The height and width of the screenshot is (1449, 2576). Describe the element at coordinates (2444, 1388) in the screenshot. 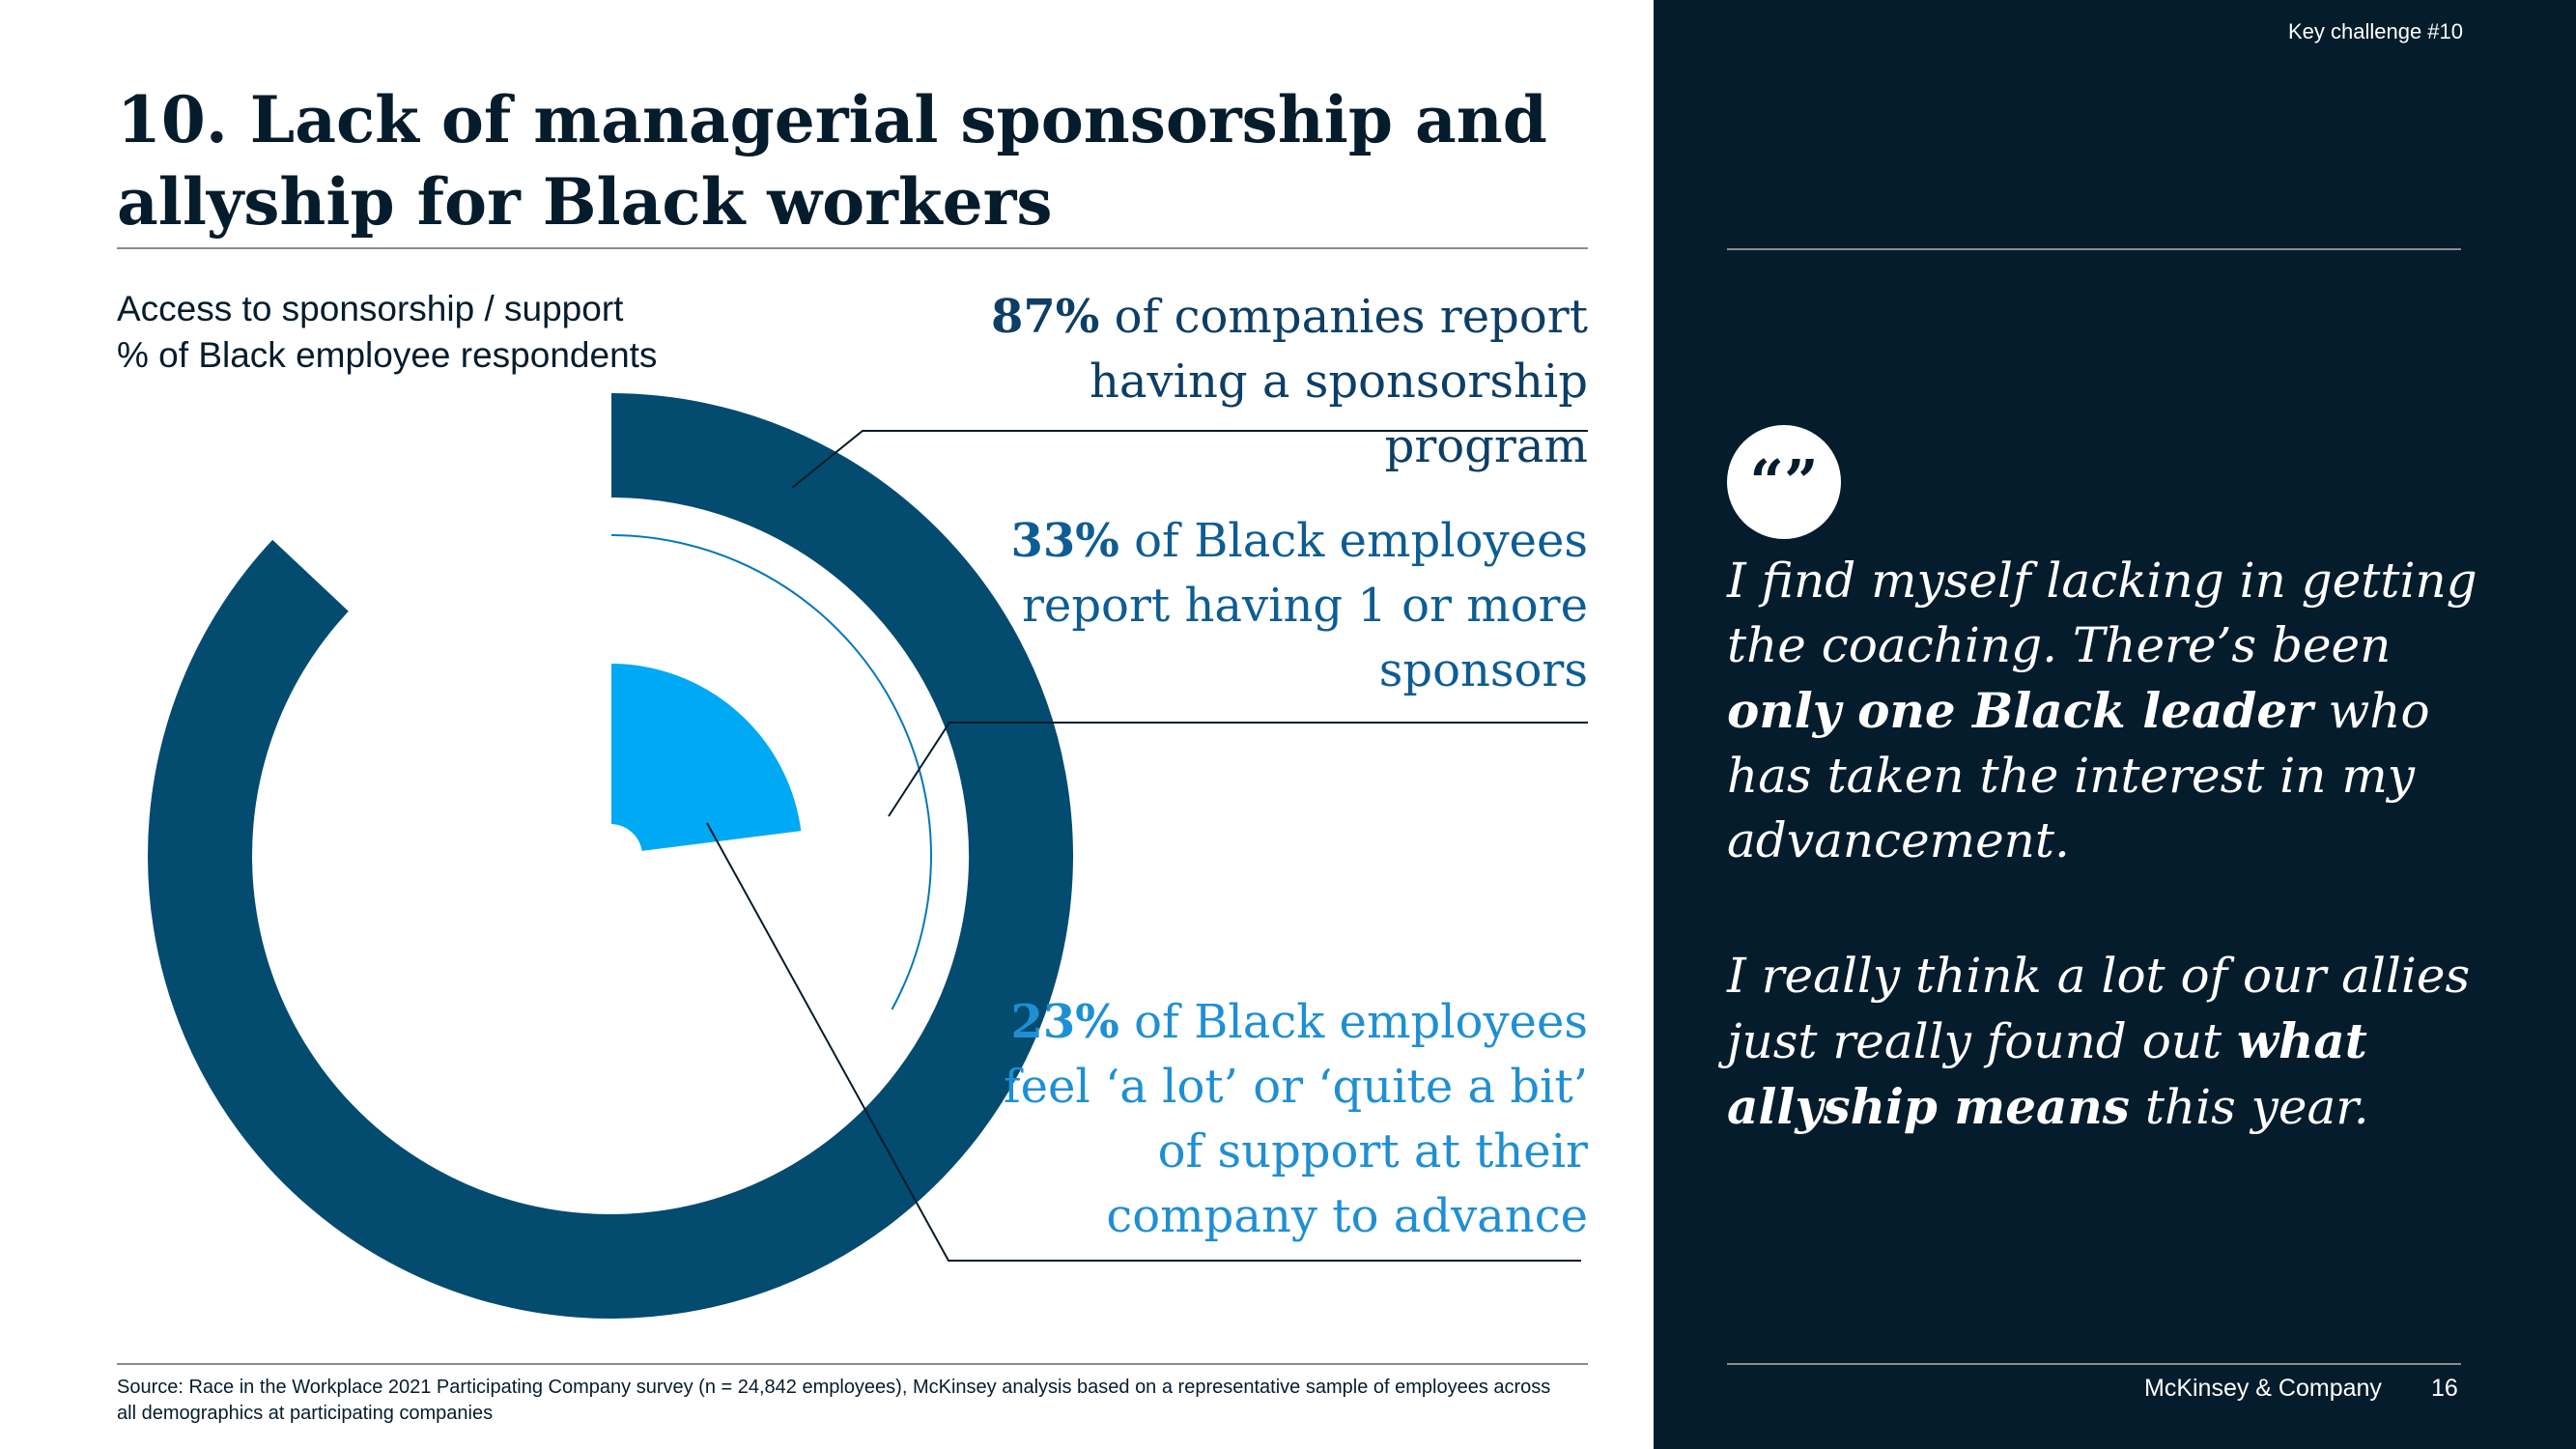

I see `page-number: 16` at that location.